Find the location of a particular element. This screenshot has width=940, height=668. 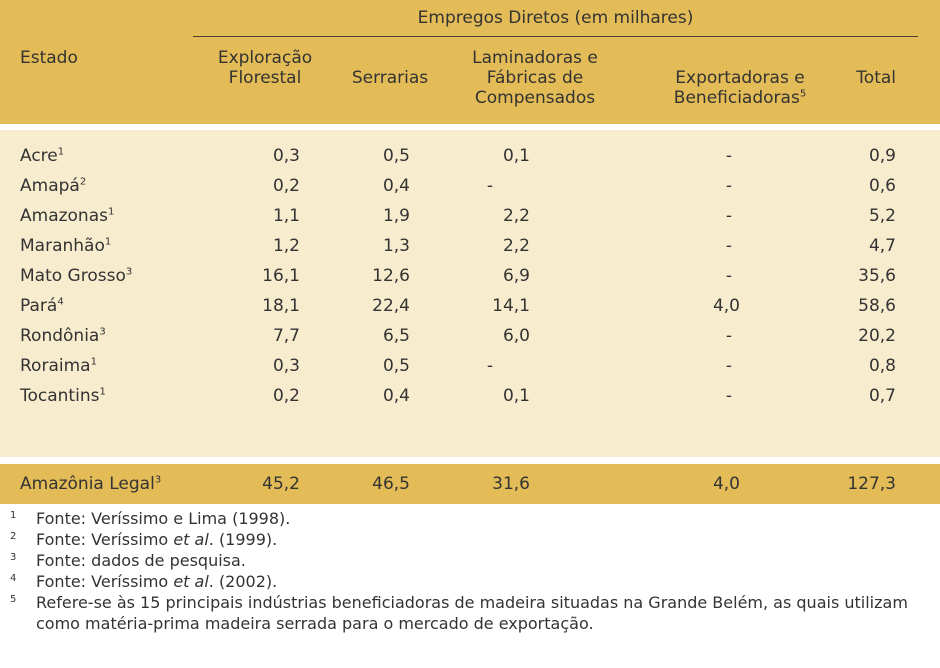

state-name: Amazonas is located at coordinates (64, 216).